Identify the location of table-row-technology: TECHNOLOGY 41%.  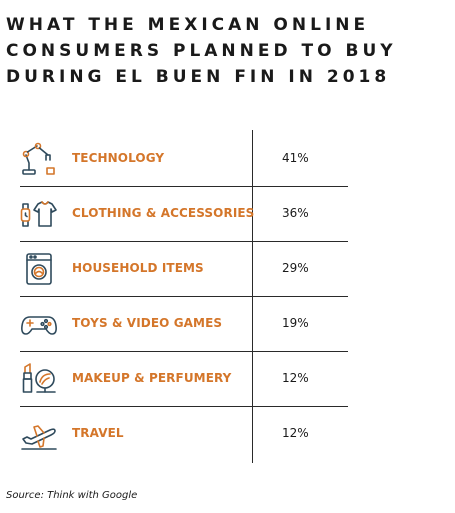
(184, 159).